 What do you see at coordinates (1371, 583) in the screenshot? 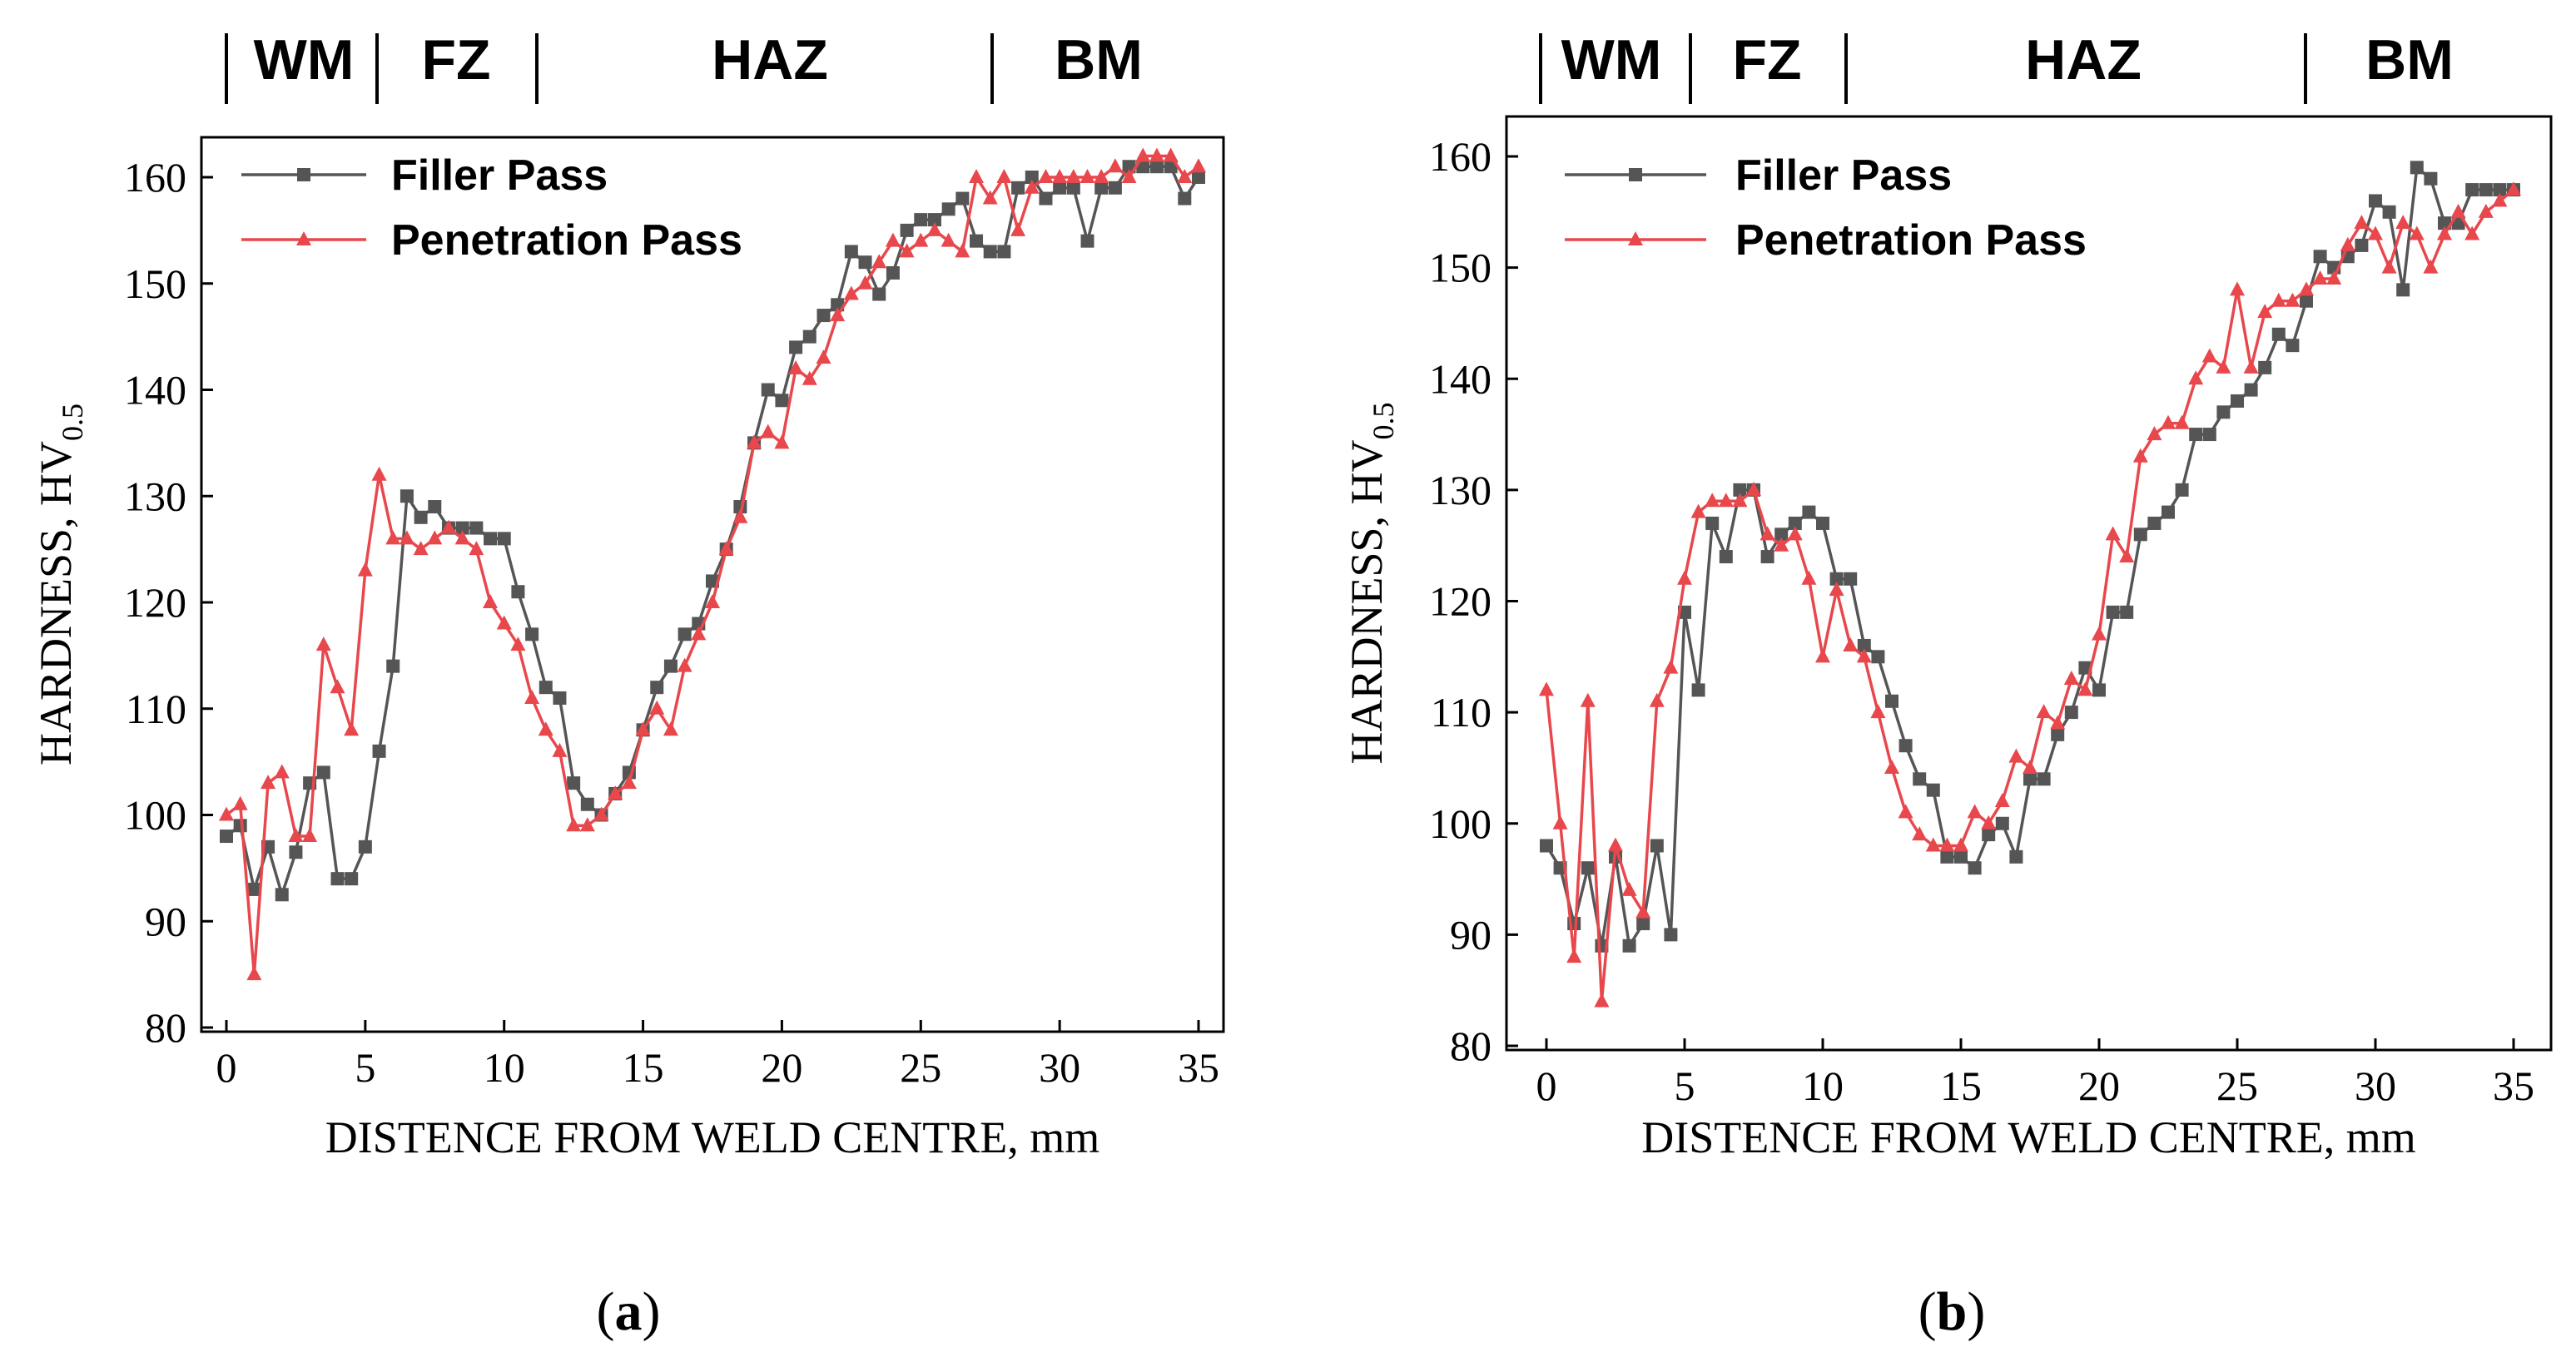
I see `y-axis-title: HARDNESS, HV0.5` at bounding box center [1371, 583].